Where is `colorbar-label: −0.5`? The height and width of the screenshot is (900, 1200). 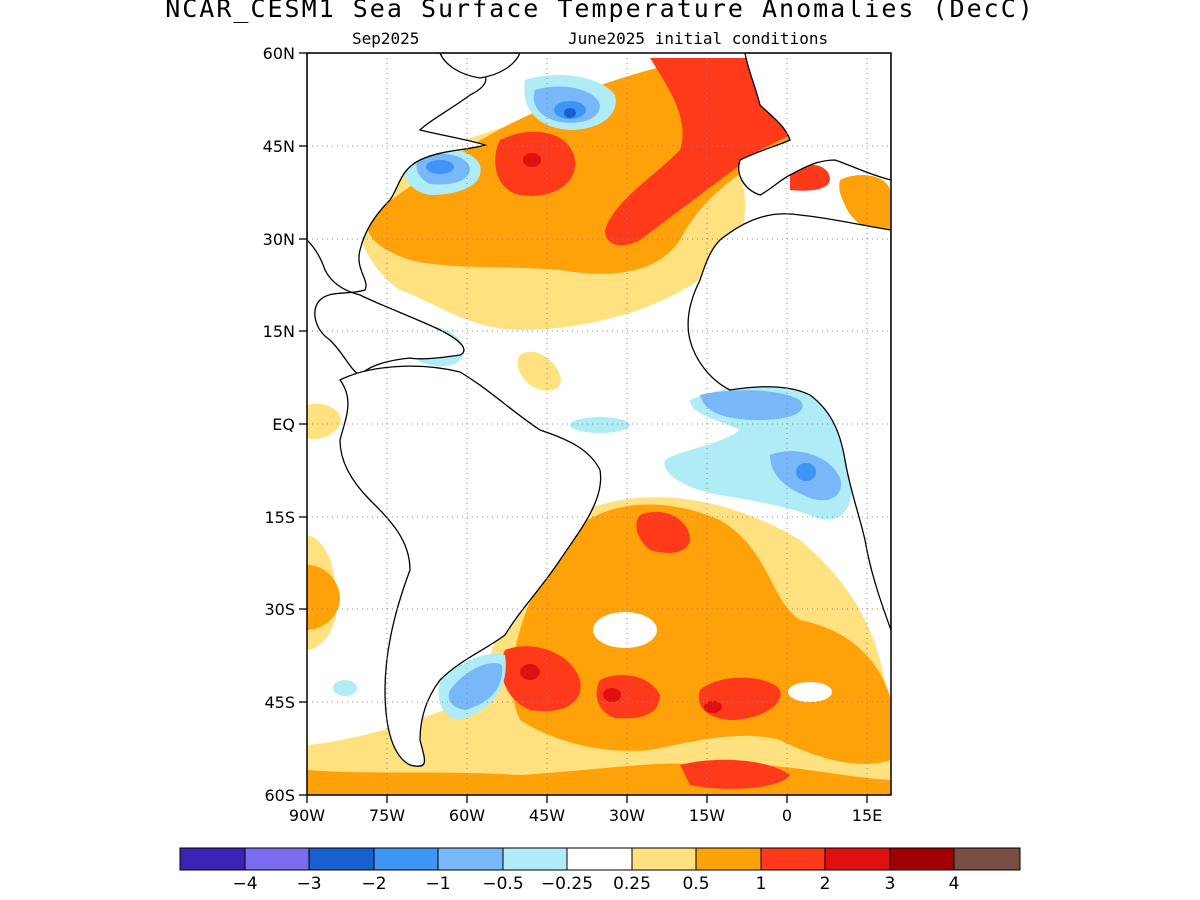
colorbar-label: −0.5 is located at coordinates (502, 884).